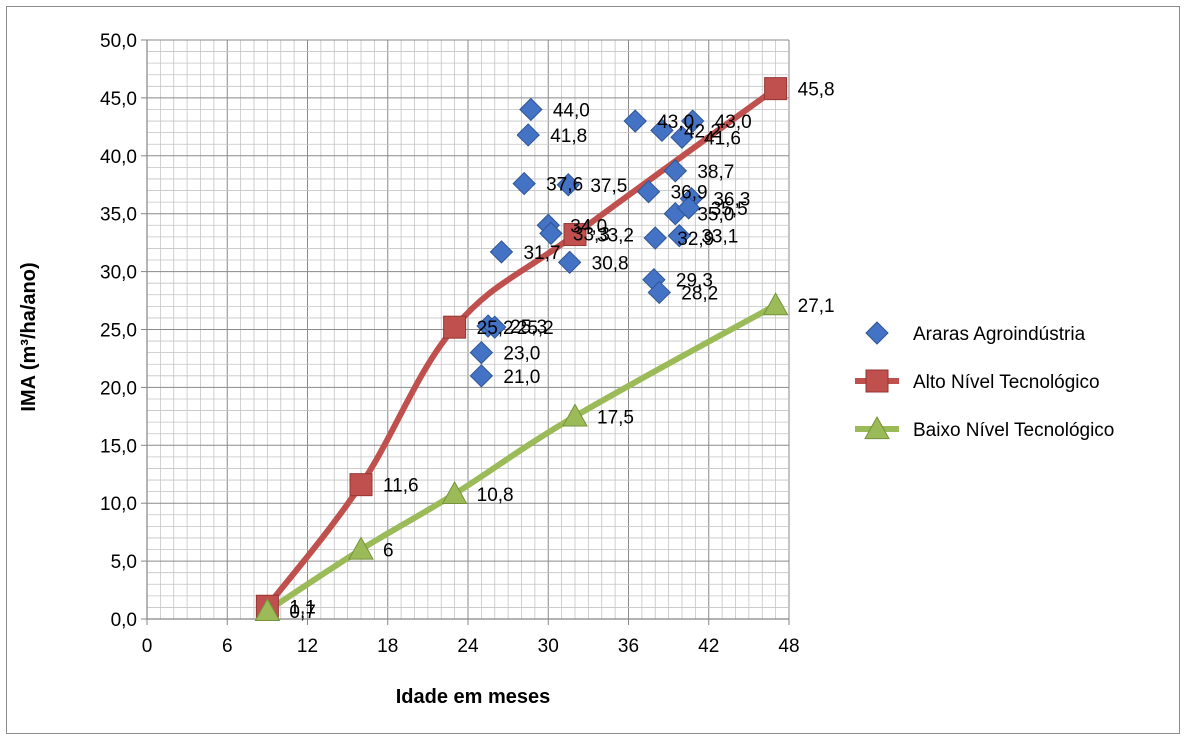 The image size is (1188, 738). I want to click on legend-item: Araras Agroindústria, so click(975, 333).